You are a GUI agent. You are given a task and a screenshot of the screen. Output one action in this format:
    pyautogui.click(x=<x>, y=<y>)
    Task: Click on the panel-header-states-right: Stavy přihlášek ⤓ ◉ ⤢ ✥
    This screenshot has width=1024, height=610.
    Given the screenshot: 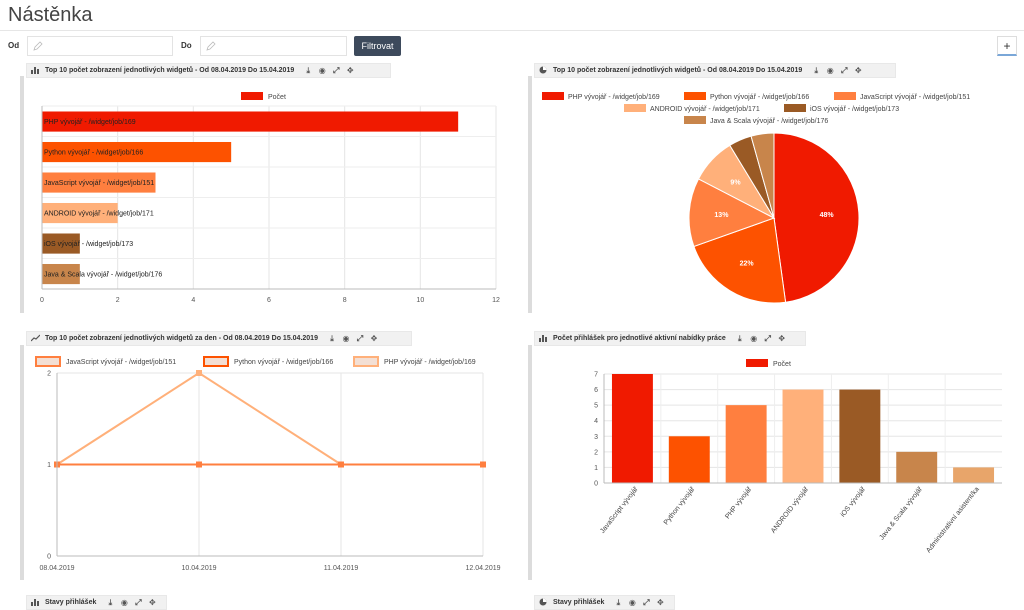 What is the action you would take?
    pyautogui.click(x=604, y=602)
    